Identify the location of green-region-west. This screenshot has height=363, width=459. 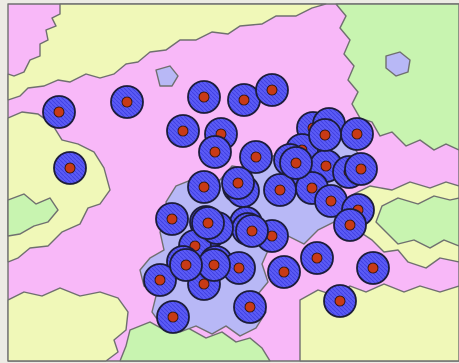
(33, 215).